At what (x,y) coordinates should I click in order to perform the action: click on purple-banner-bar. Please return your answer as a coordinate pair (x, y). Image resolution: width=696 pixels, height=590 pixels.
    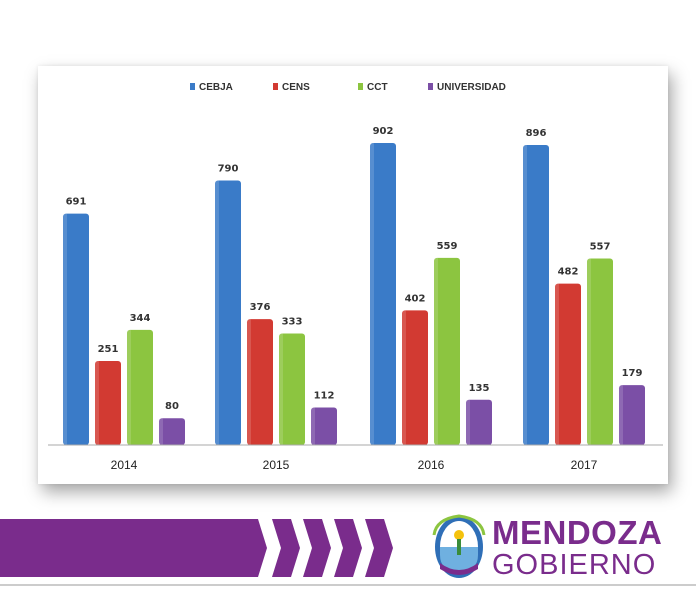
    Looking at the image, I should click on (133, 548).